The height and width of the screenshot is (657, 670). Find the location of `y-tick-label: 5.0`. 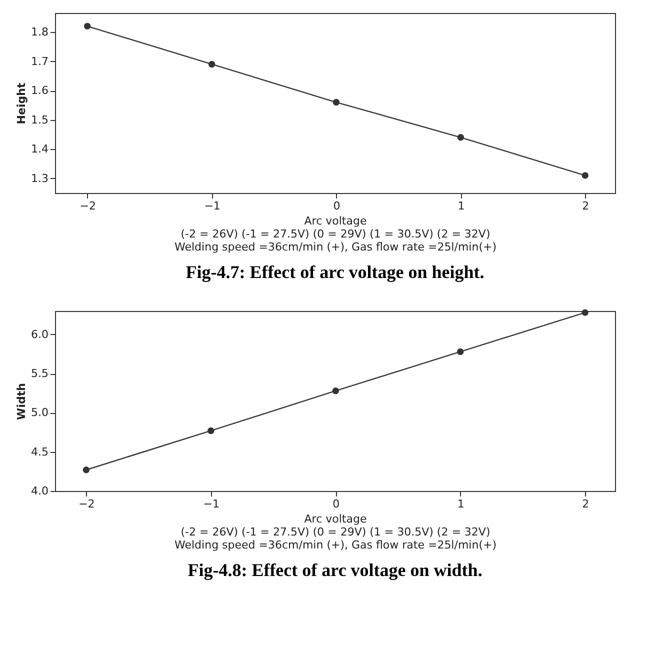

y-tick-label: 5.0 is located at coordinates (39, 413).